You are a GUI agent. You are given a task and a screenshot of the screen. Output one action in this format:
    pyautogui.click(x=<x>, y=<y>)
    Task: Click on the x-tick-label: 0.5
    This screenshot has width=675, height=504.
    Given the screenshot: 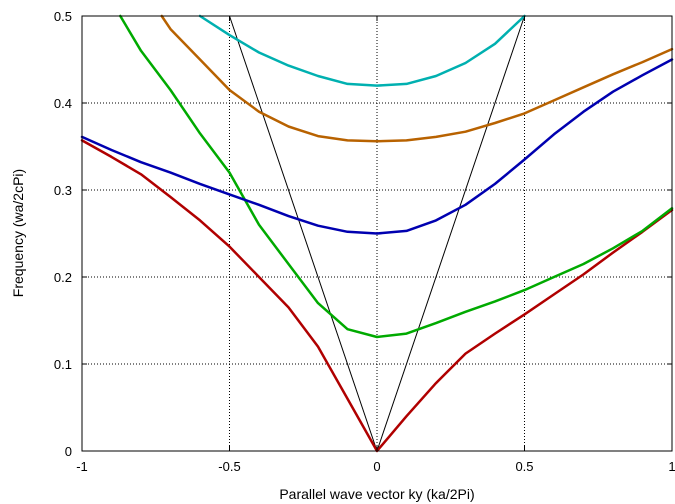 What is the action you would take?
    pyautogui.click(x=524, y=466)
    